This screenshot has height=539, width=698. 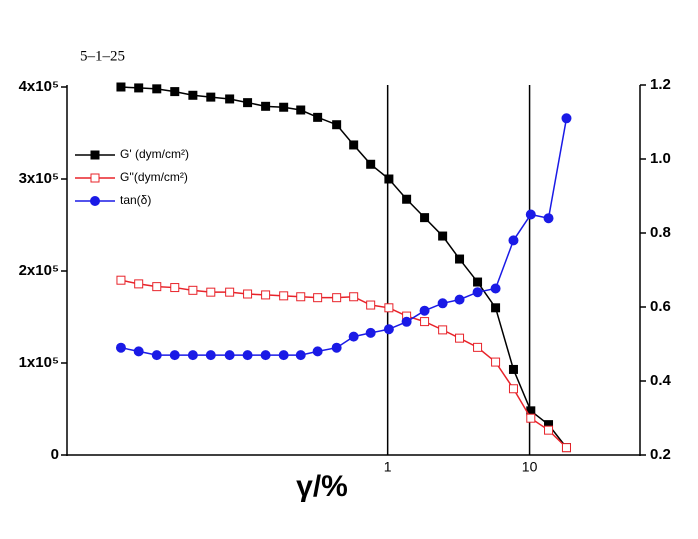 What do you see at coordinates (388, 467) in the screenshot?
I see `x-tick-label: 1` at bounding box center [388, 467].